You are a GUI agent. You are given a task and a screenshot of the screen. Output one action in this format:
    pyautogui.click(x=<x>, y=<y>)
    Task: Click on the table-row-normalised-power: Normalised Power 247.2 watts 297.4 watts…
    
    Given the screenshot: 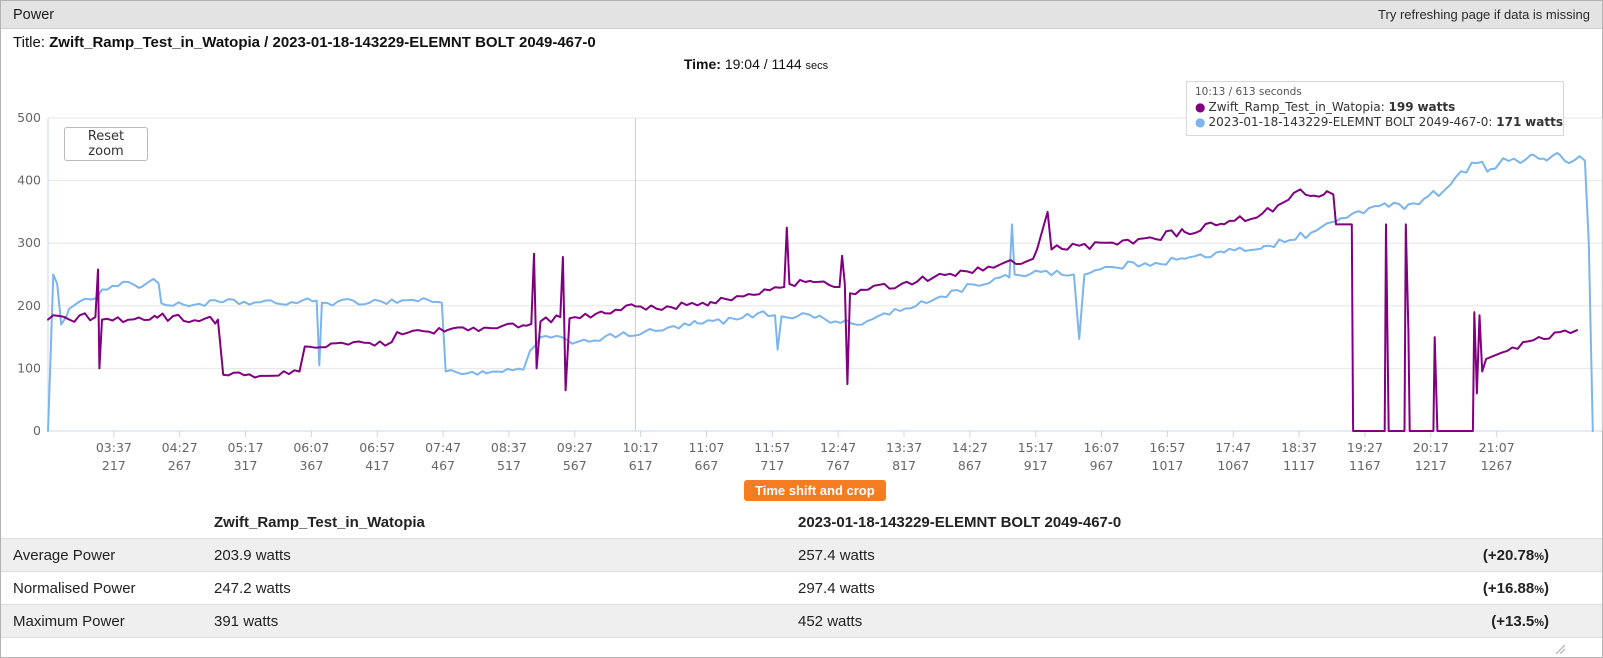 What is the action you would take?
    pyautogui.click(x=801, y=587)
    